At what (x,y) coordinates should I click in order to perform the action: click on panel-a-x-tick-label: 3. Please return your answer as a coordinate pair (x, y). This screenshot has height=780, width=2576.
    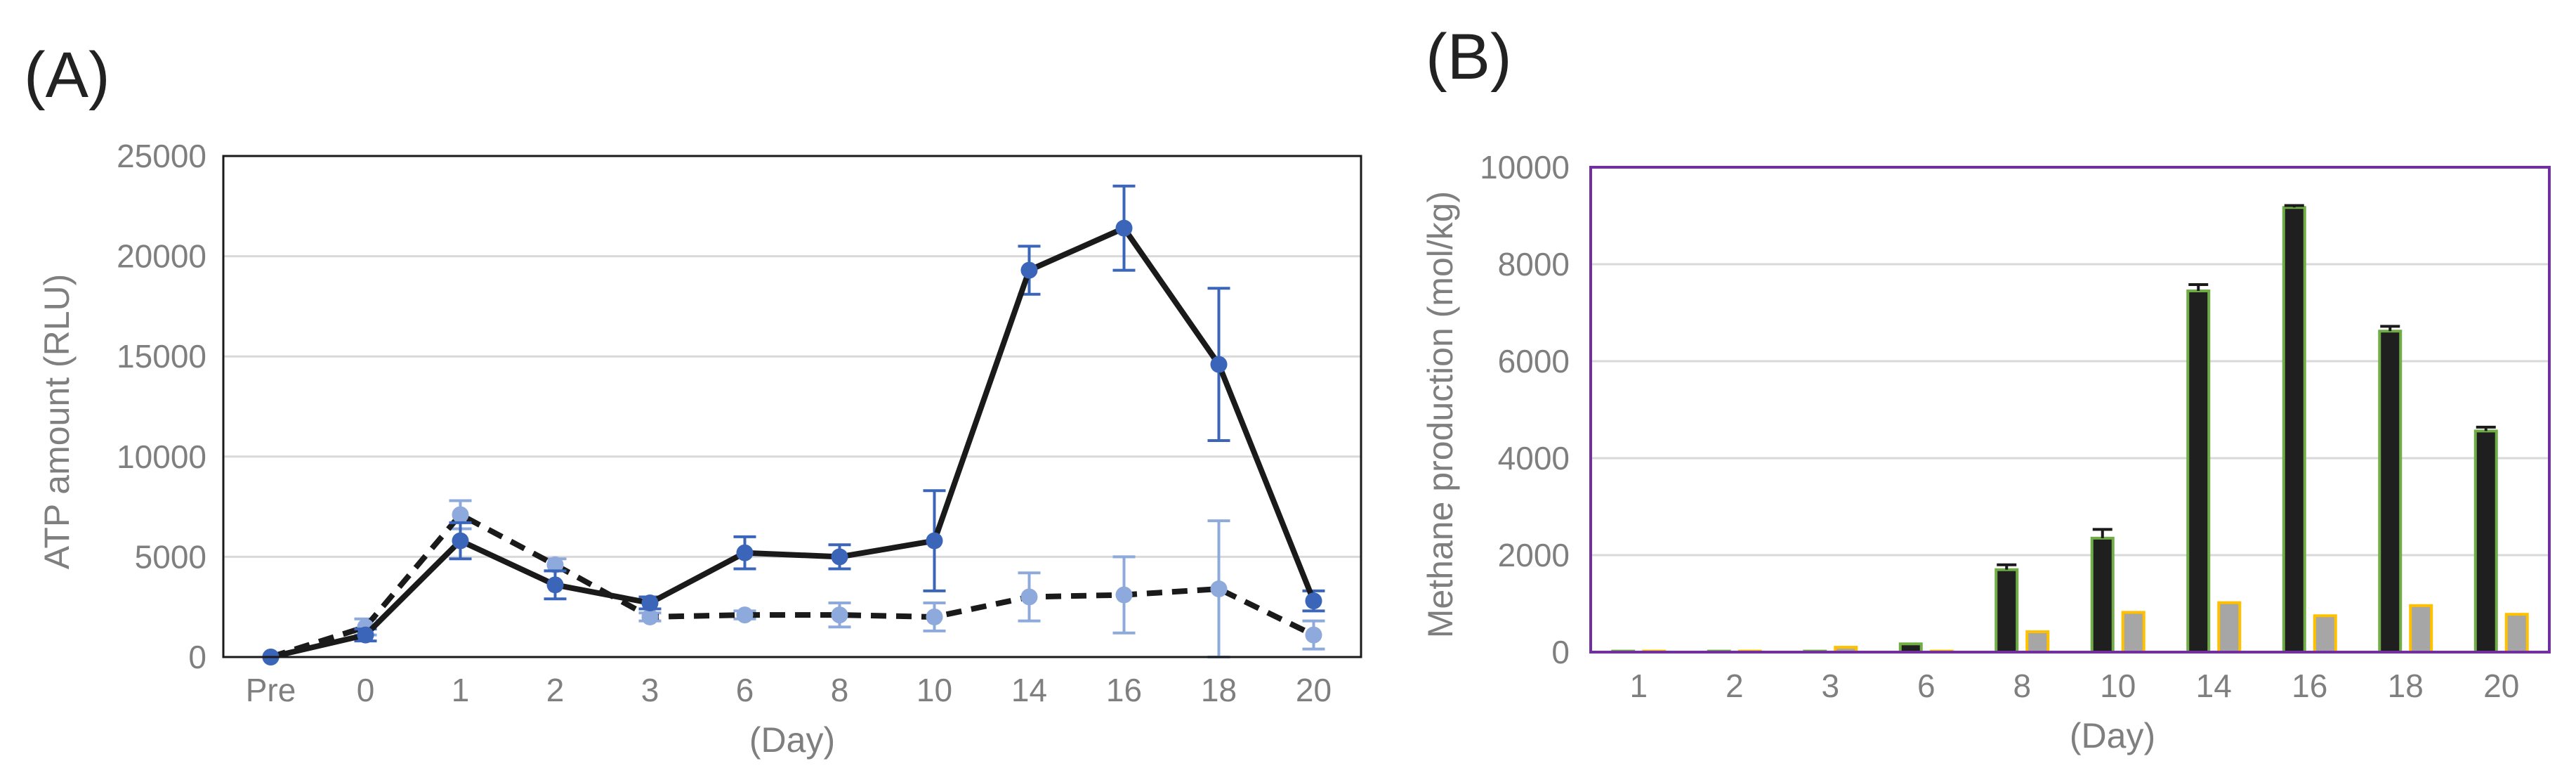
    Looking at the image, I should click on (650, 690).